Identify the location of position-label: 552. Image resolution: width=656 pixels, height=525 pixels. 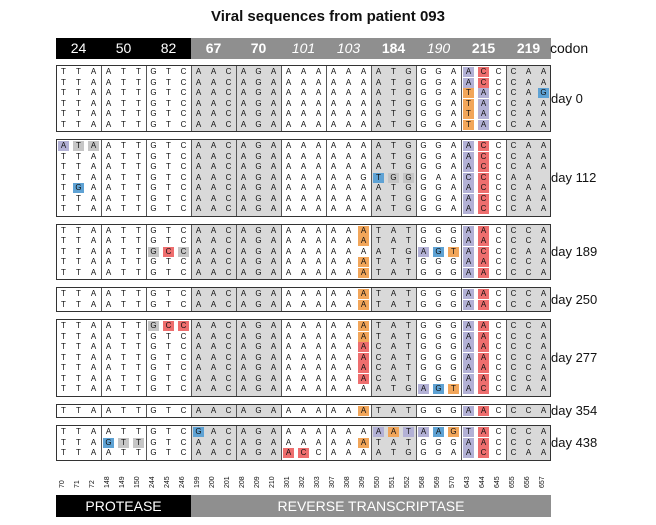
(407, 482).